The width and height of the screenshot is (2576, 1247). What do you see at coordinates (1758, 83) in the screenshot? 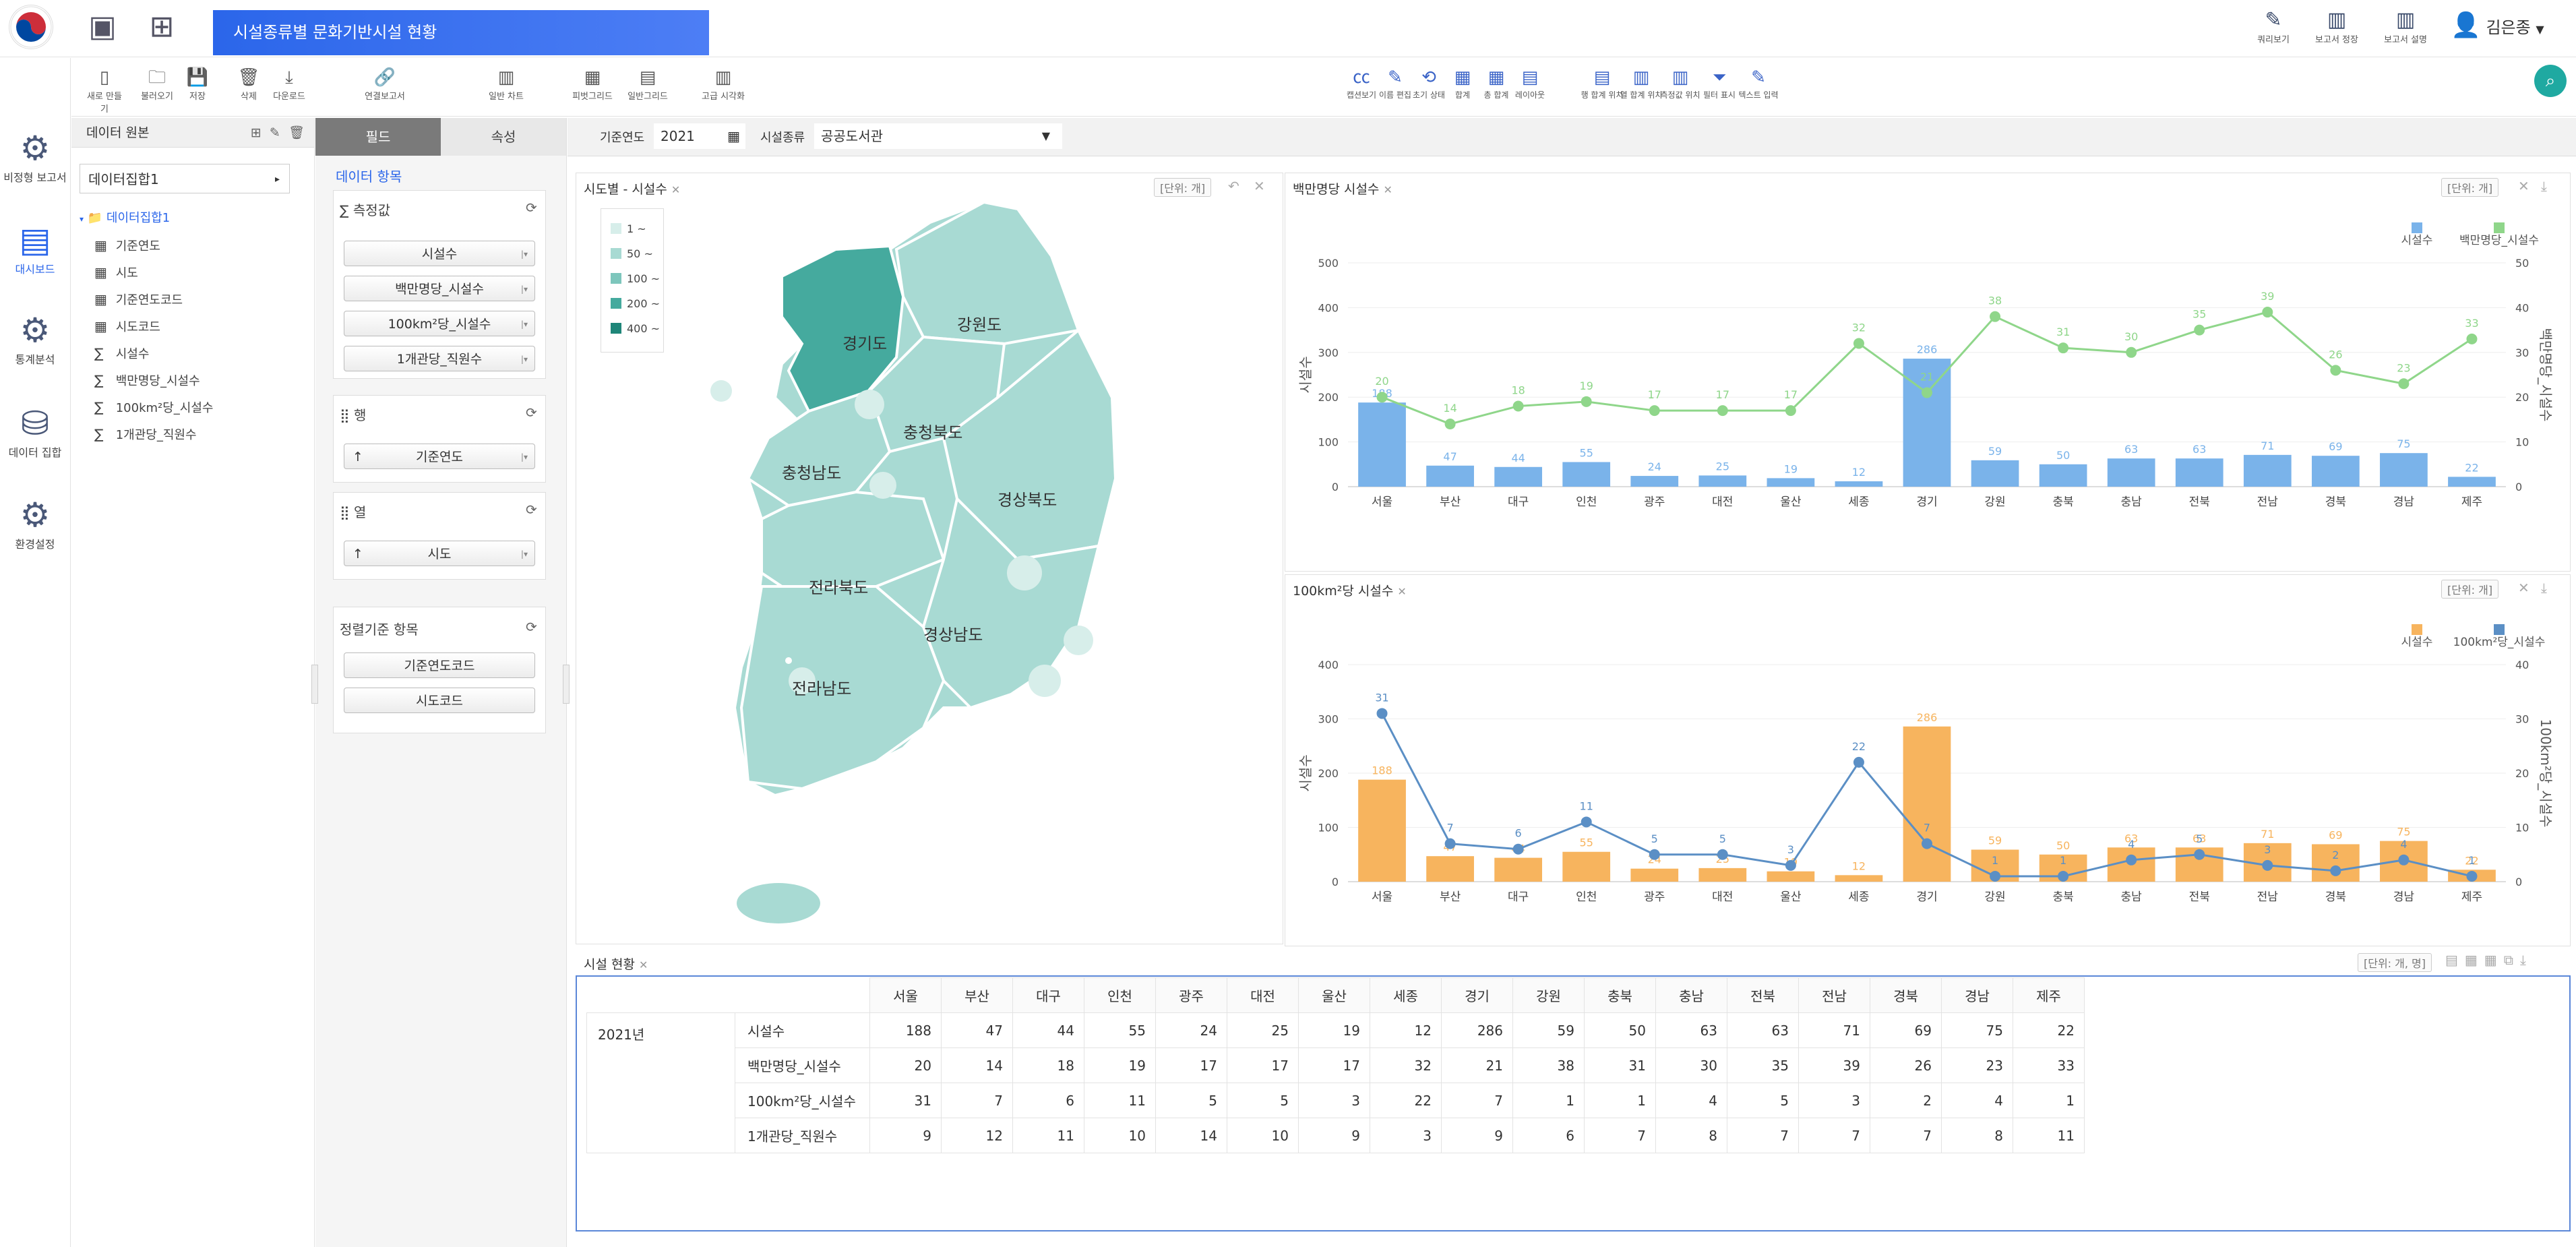
I see `toolbar-button: ✎ 텍스트 입력` at bounding box center [1758, 83].